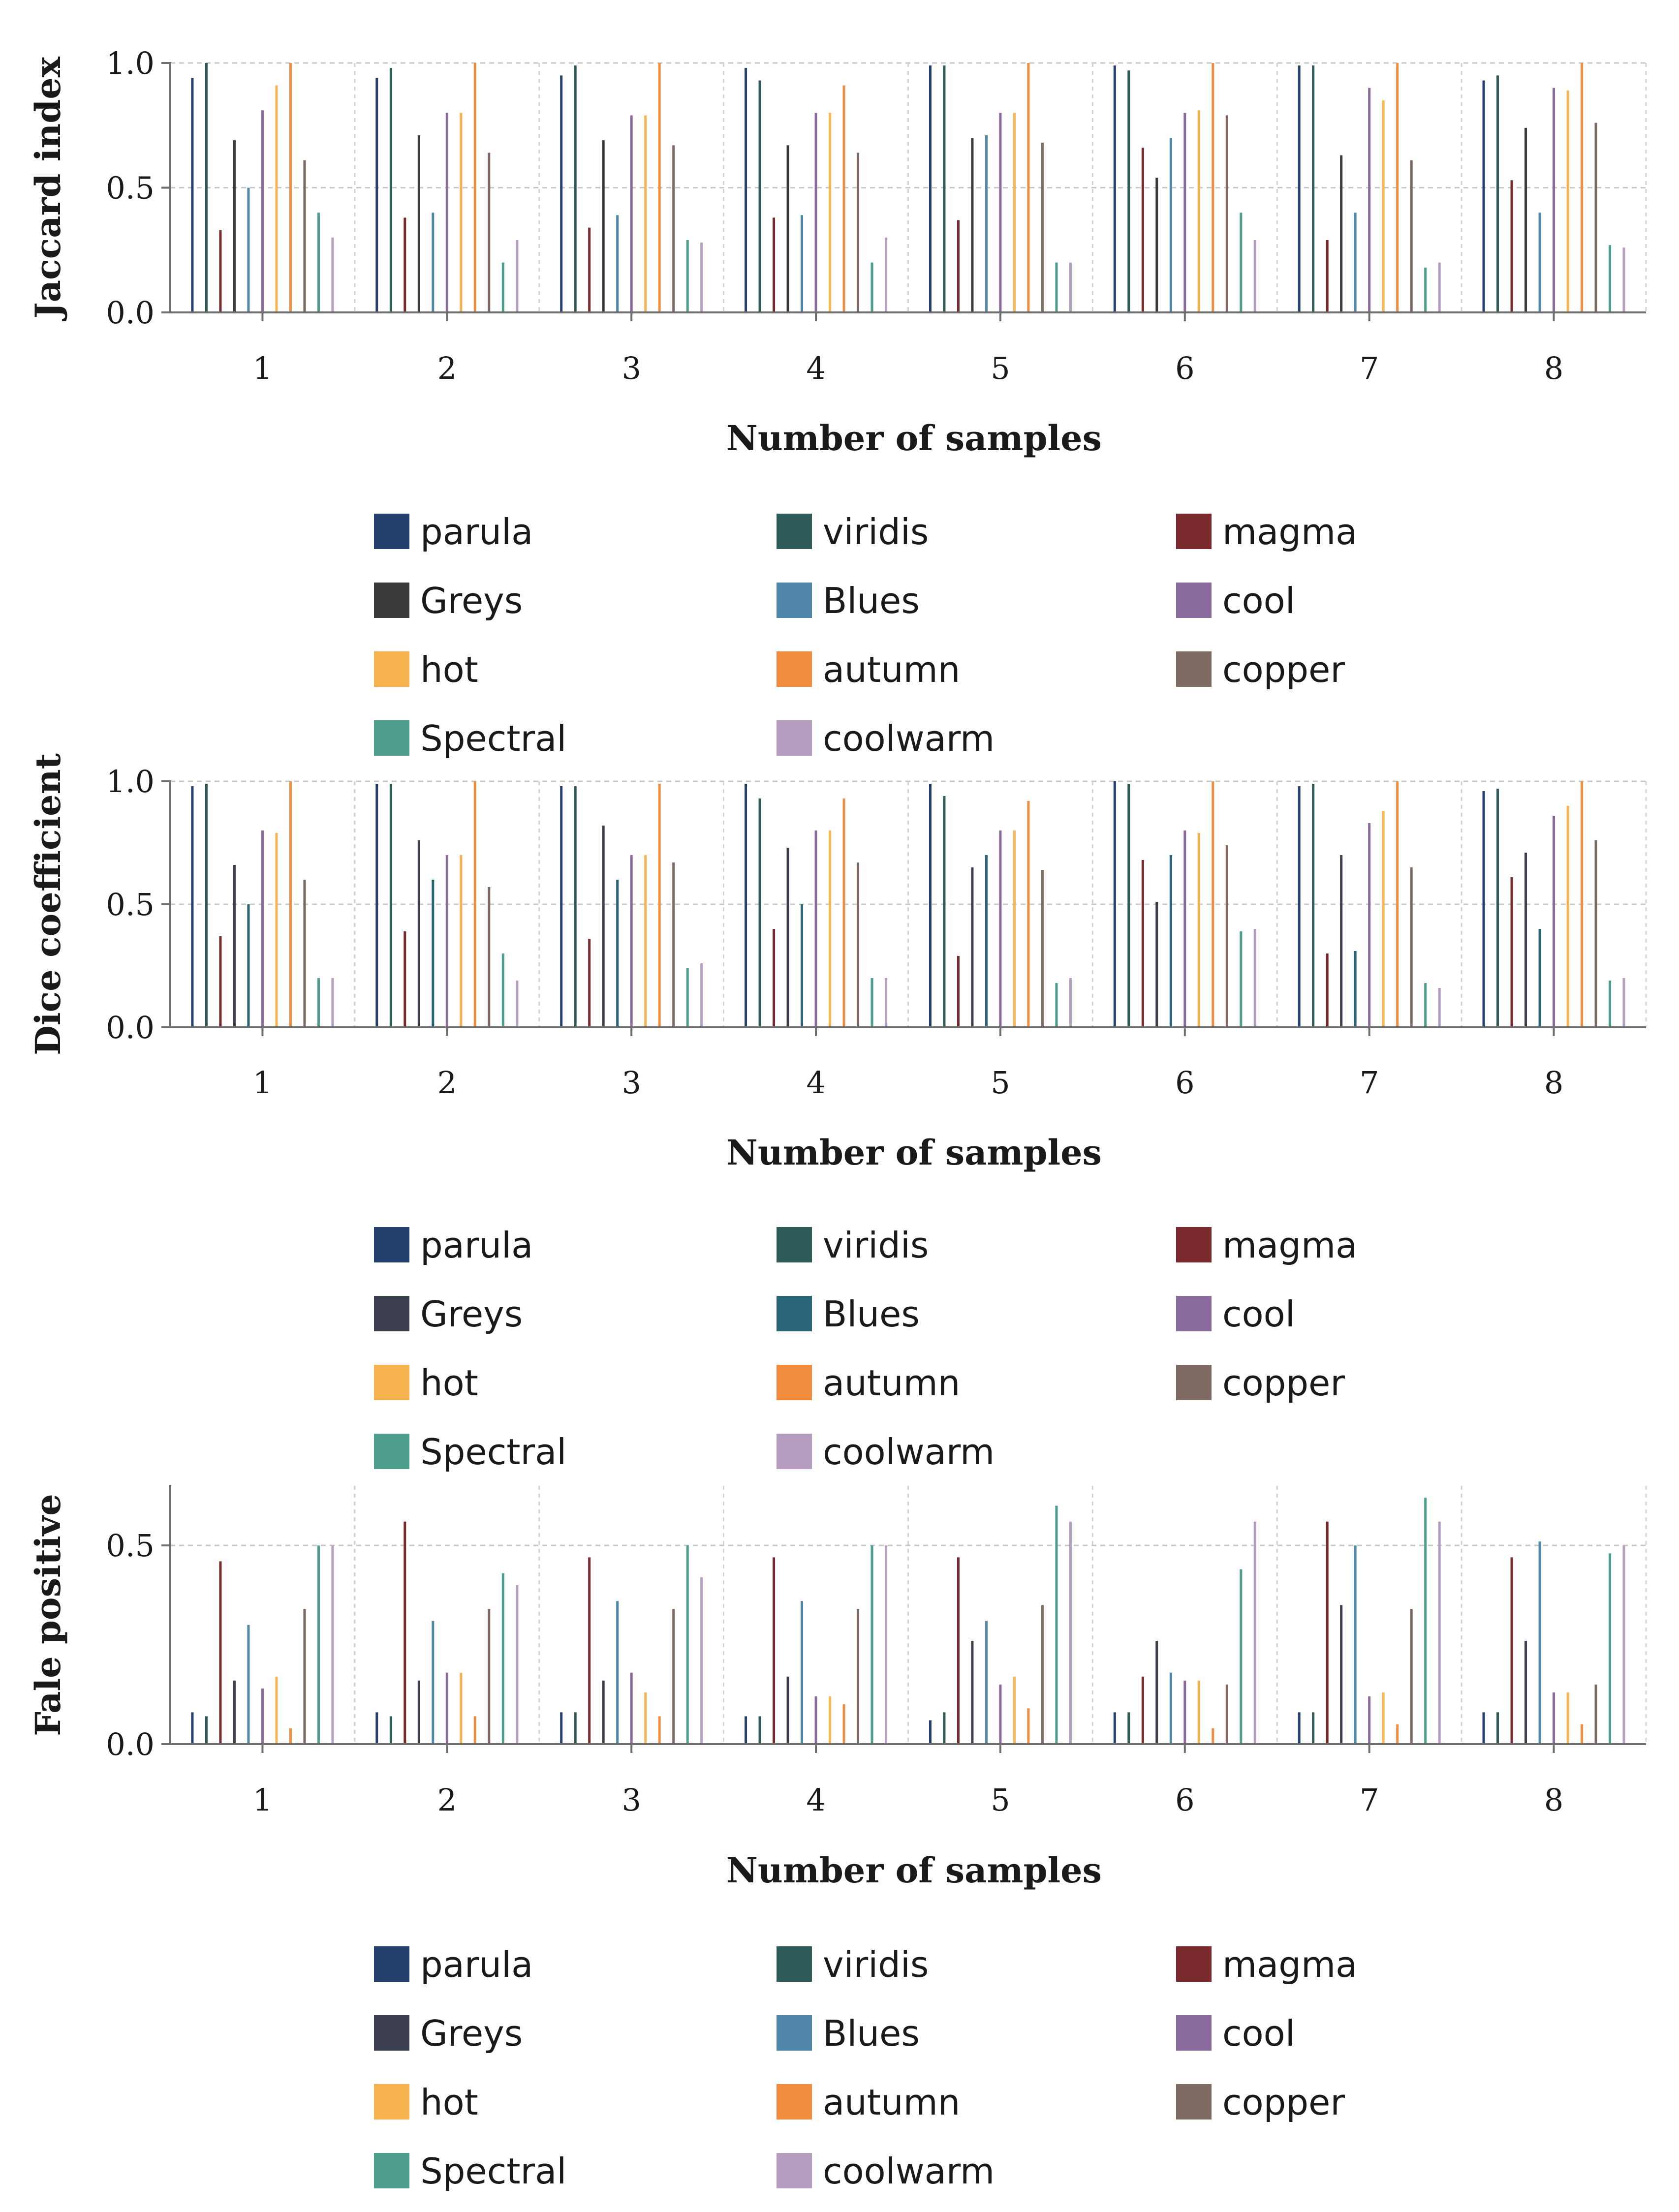  I want to click on legend-swatch-cool, so click(1194, 2033).